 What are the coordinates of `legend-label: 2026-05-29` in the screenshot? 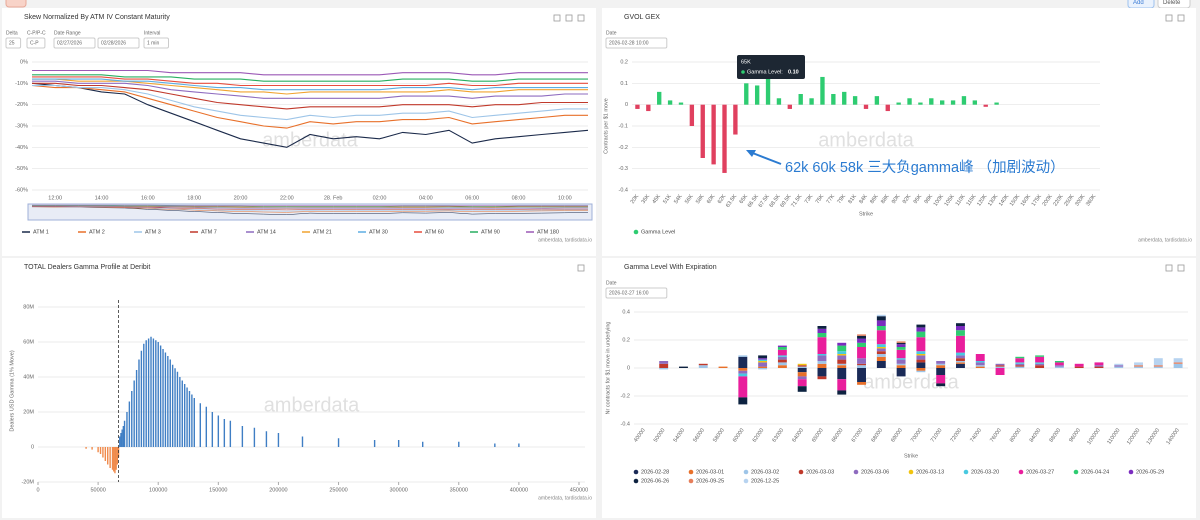 It's located at (1150, 472).